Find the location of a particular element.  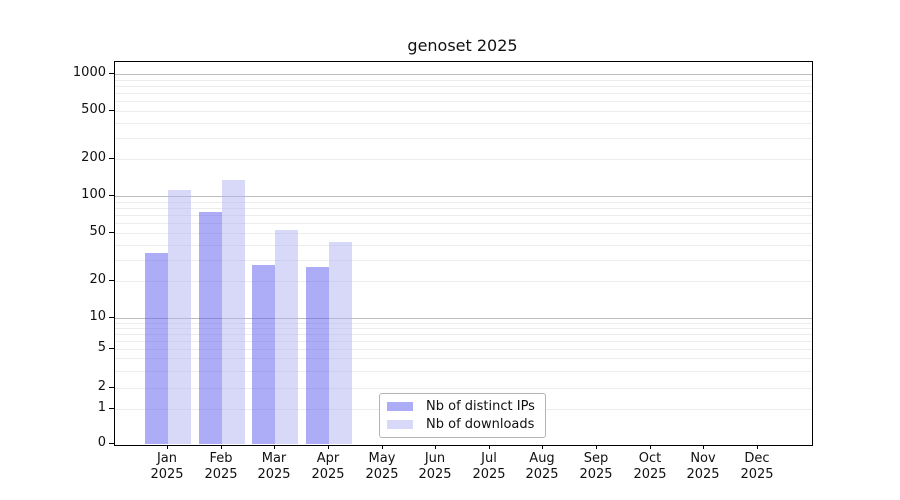

legend-label-distinct-ips: Nb of distinct IPs is located at coordinates (480, 407).